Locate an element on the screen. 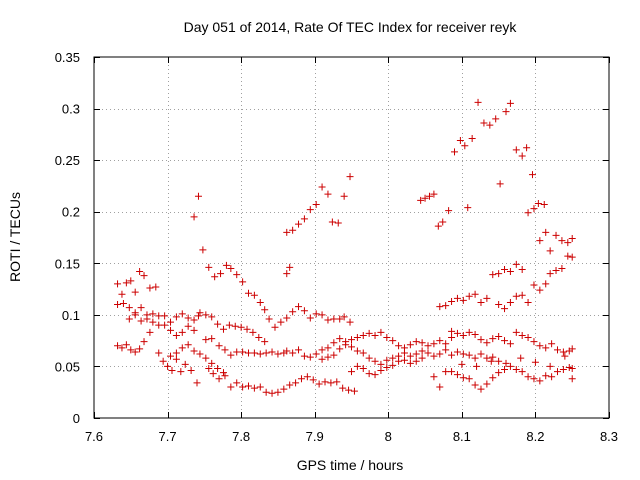 The image size is (640, 480). y-tick-label: 0.3 is located at coordinates (71, 109).